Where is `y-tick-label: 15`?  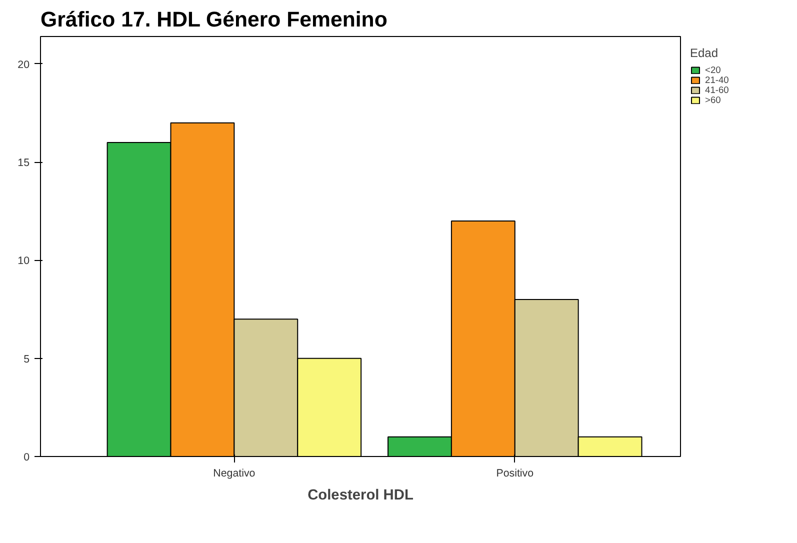 y-tick-label: 15 is located at coordinates (24, 163).